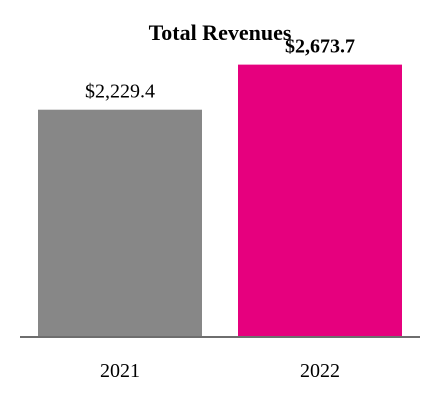  I want to click on x-tick-label-2021: 2021, so click(120, 371).